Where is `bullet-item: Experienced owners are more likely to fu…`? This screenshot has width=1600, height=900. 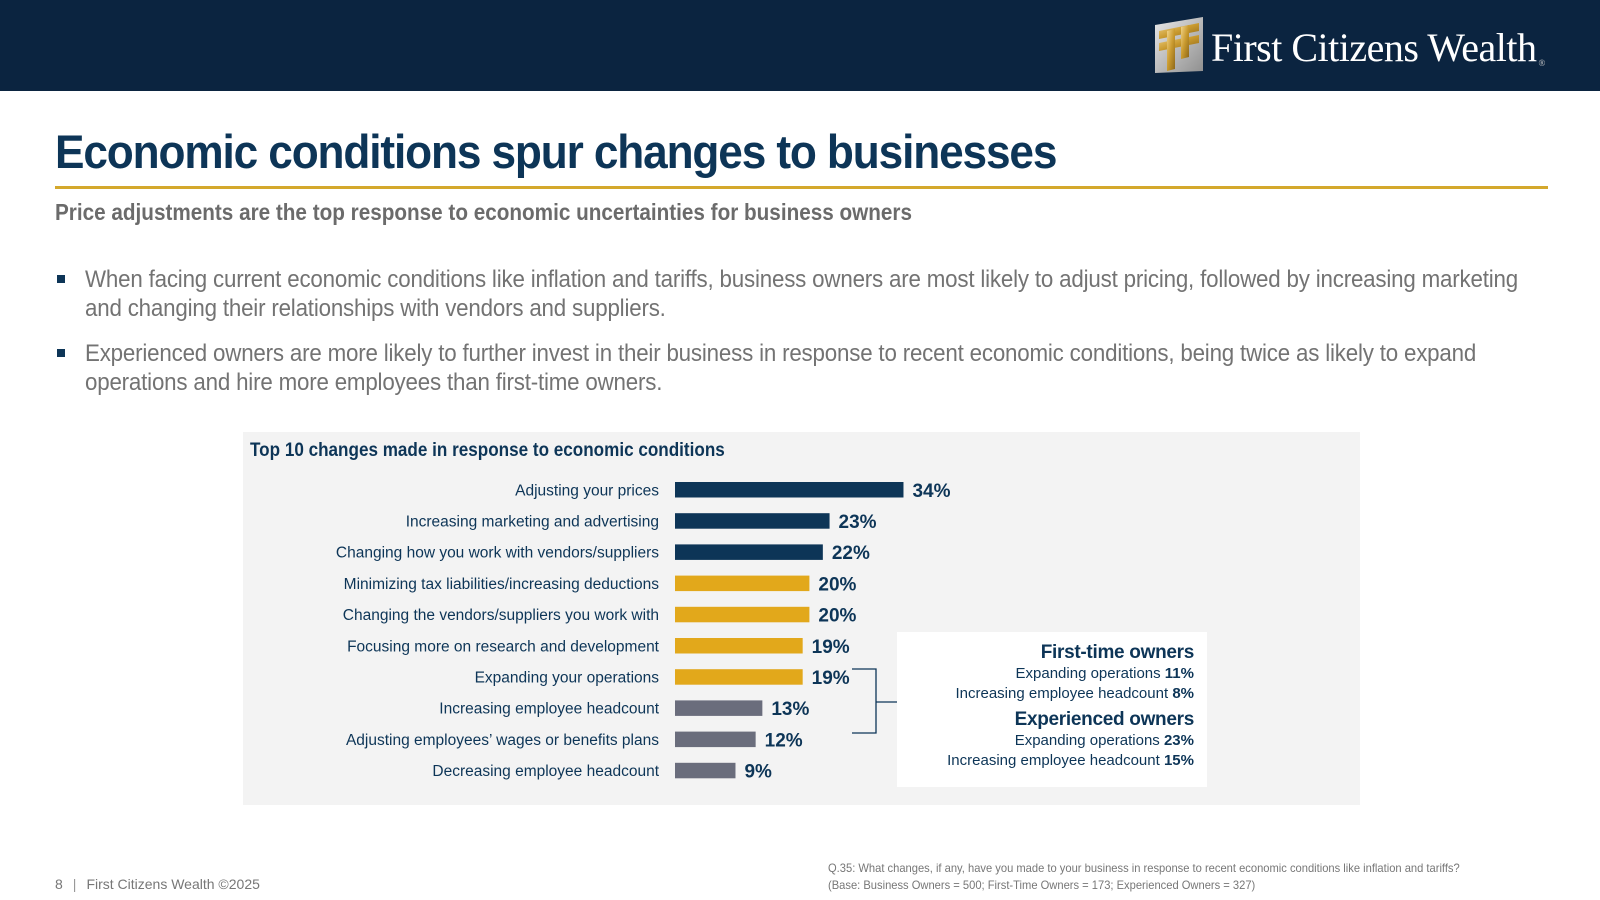 bullet-item: Experienced owners are more likely to fu… is located at coordinates (805, 368).